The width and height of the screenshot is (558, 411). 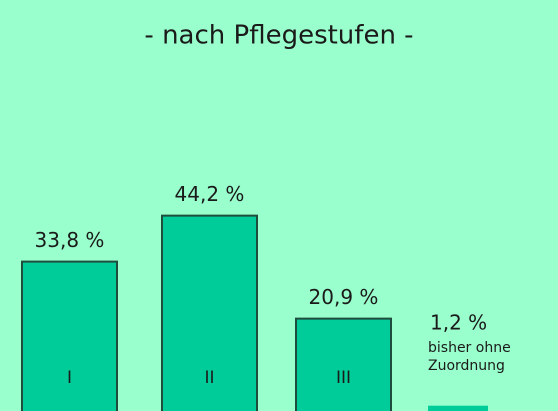 I want to click on value-label: 1,2 %, so click(x=458, y=323).